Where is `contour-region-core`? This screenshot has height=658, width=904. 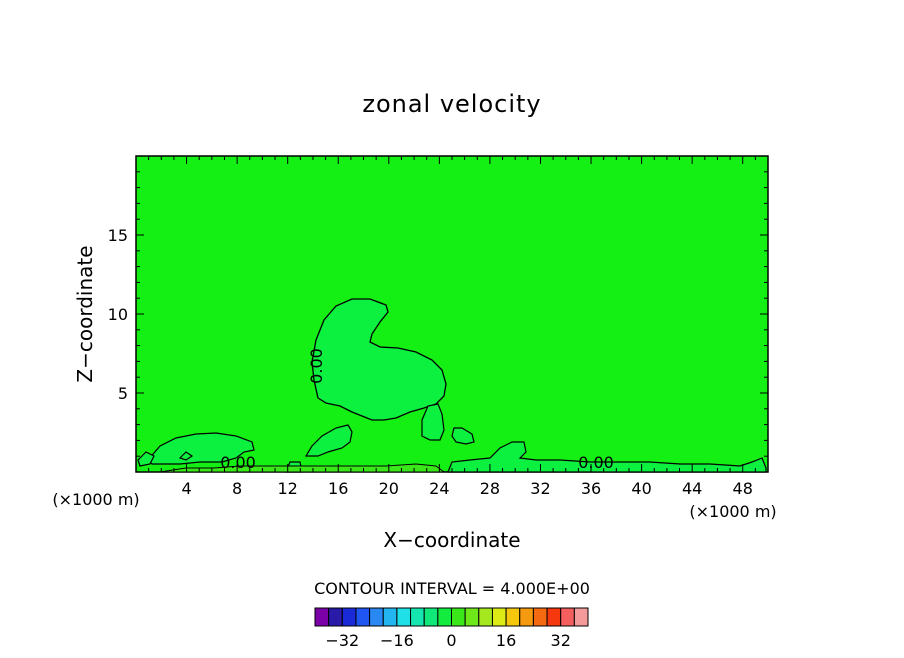
contour-region-core is located at coordinates (379, 359).